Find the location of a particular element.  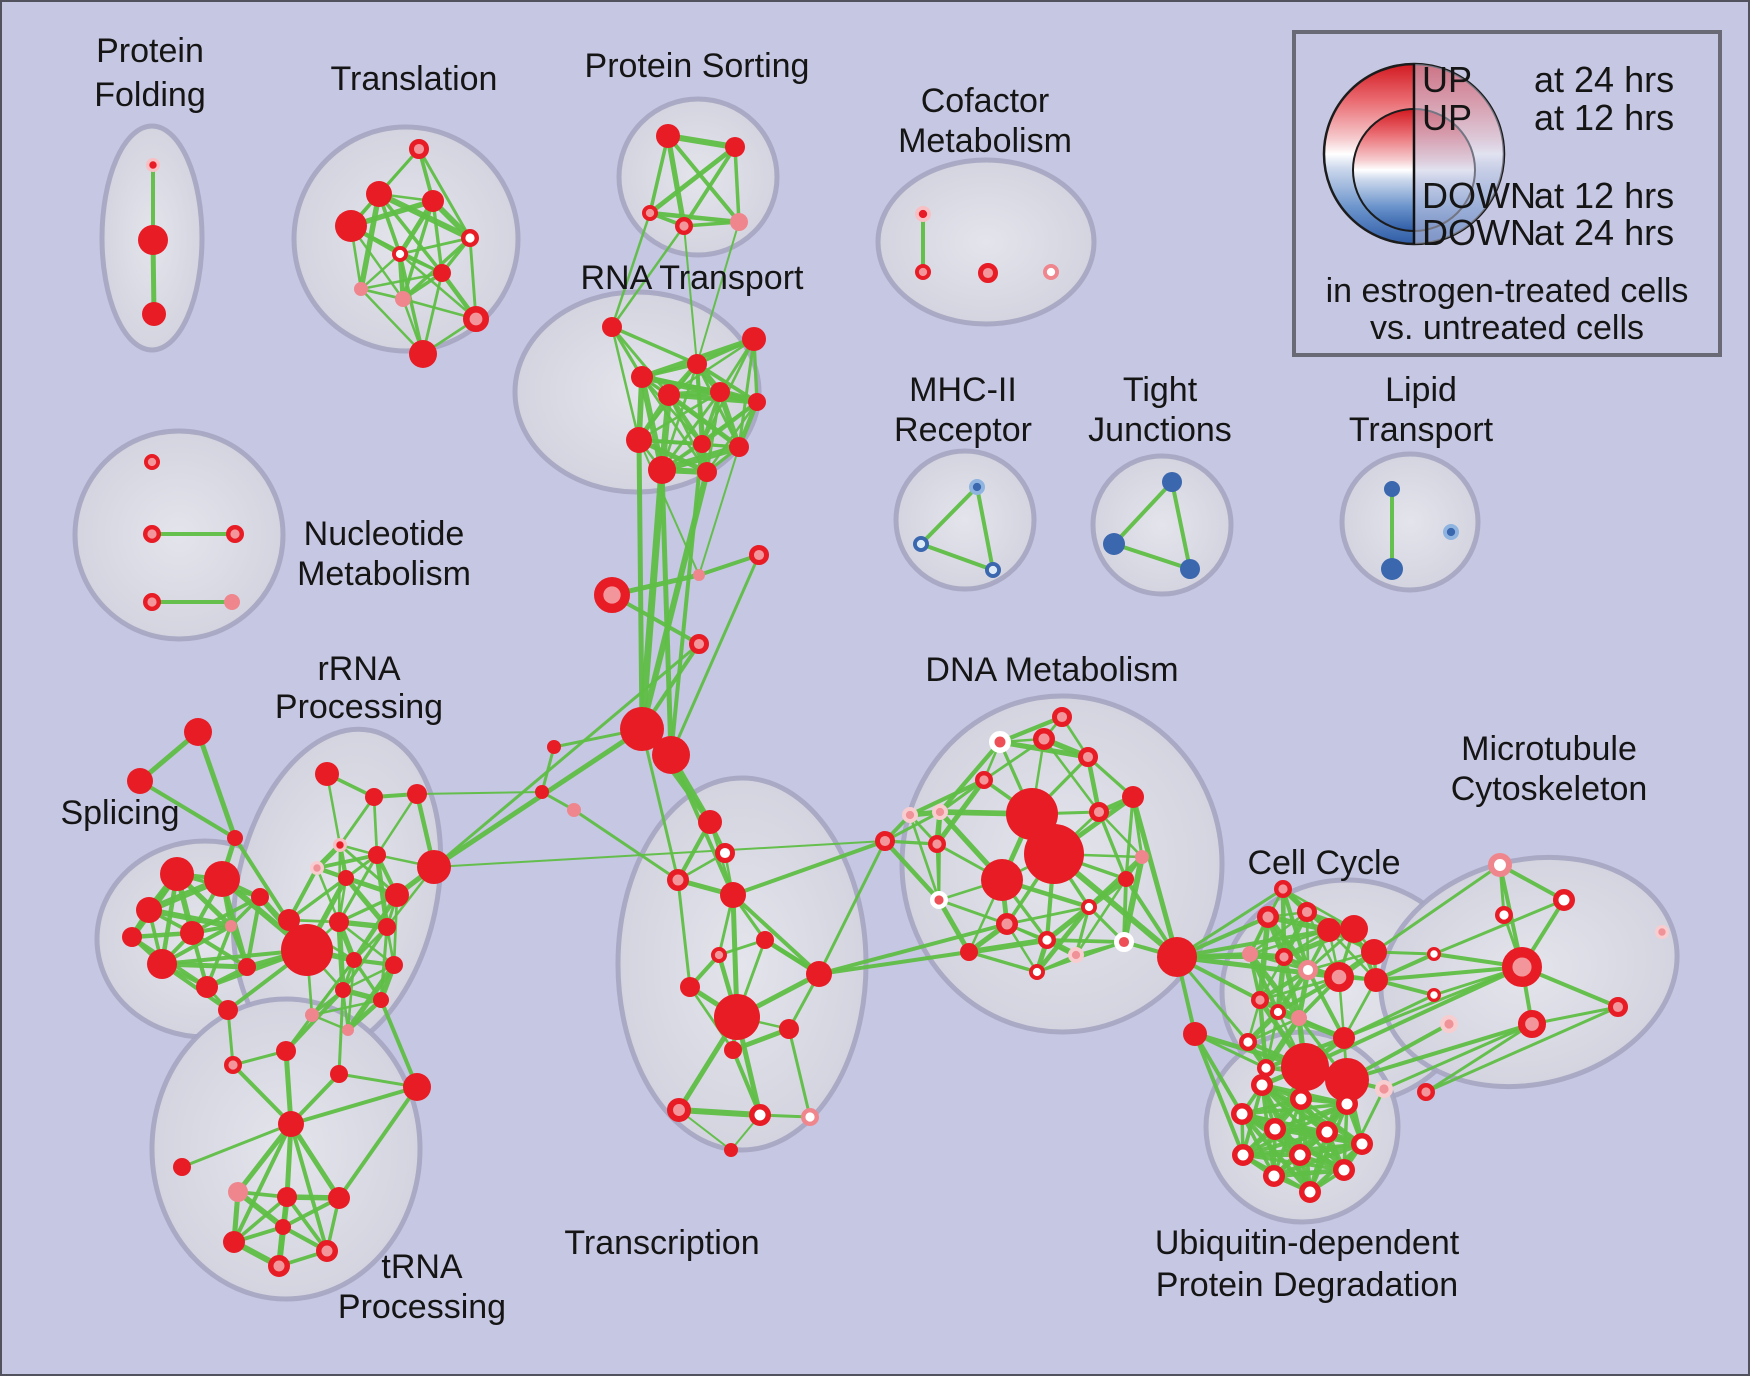

cluster-protein-folding-label: Folding is located at coordinates (150, 95).